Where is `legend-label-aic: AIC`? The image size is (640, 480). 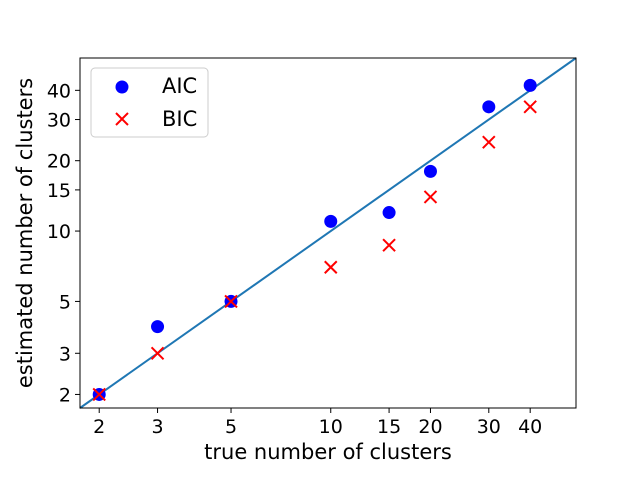
legend-label-aic: AIC is located at coordinates (179, 86).